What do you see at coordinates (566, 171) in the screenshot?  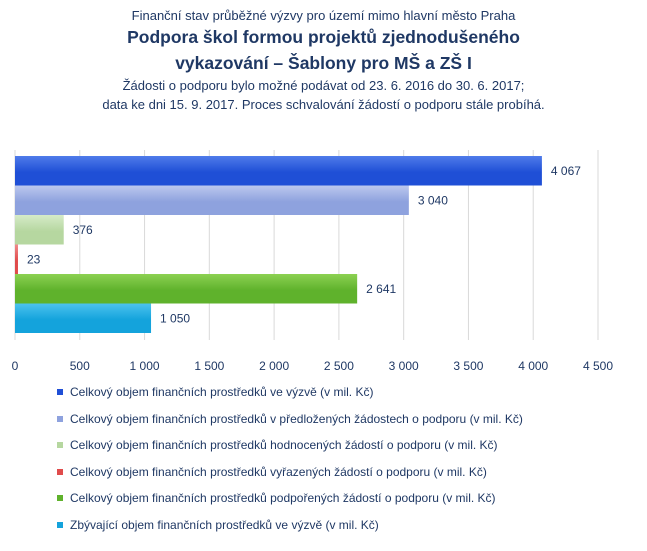 I see `data-label: 4 067` at bounding box center [566, 171].